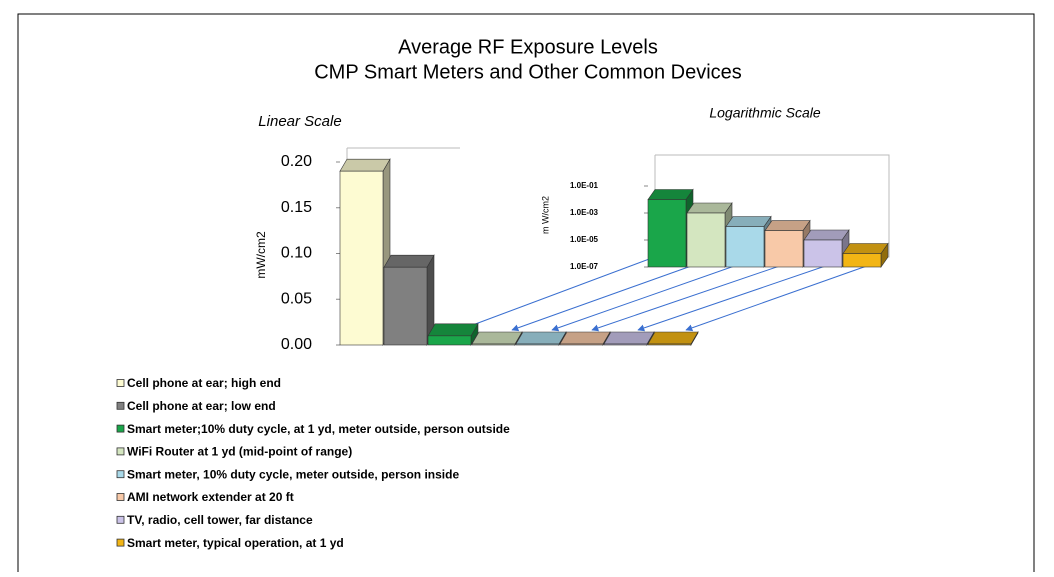 Image resolution: width=1054 pixels, height=577 pixels. I want to click on y-tick-label: 0.05, so click(296, 298).